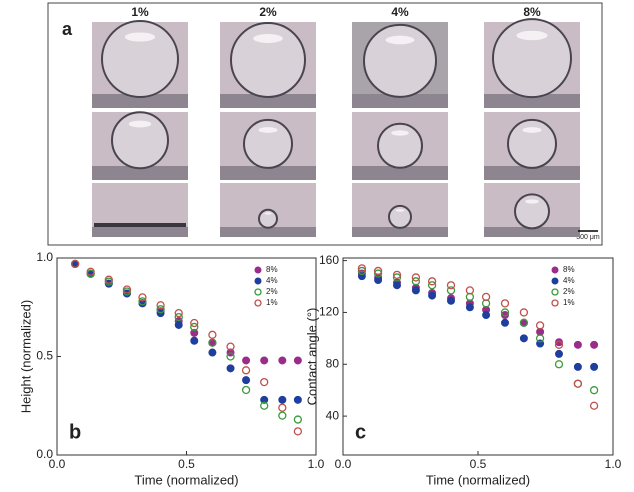 The height and width of the screenshot is (492, 634). What do you see at coordinates (268, 12) in the screenshot?
I see `column-label: 2%` at bounding box center [268, 12].